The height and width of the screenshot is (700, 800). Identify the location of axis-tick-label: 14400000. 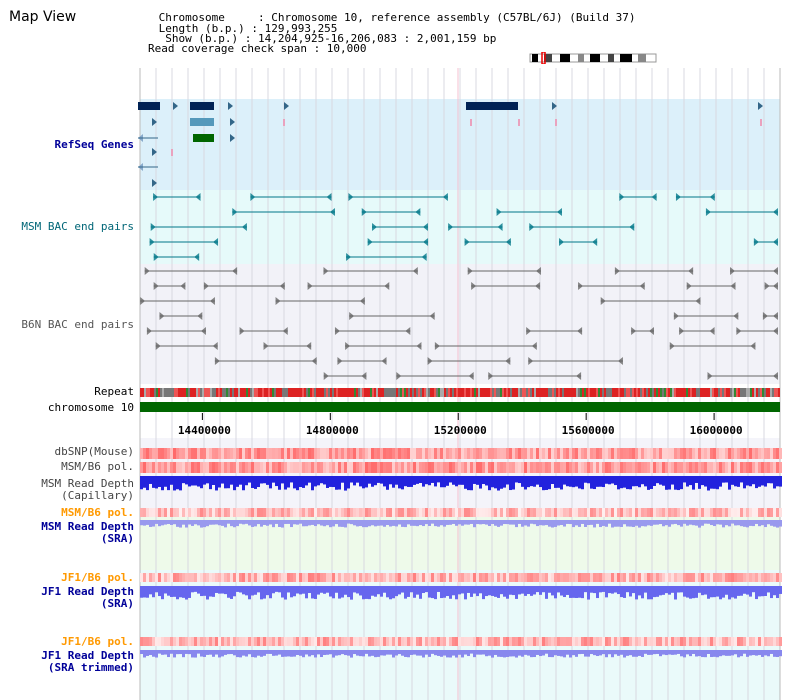
(204, 430).